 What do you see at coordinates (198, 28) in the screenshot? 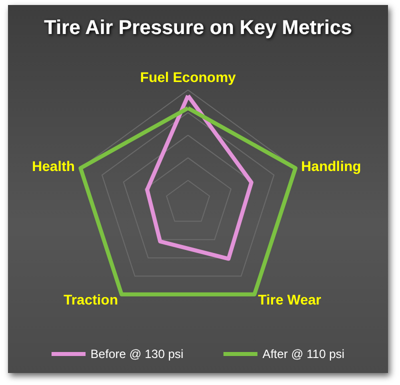
I see `chart-title: Tire Air Pressure on Key Metrics` at bounding box center [198, 28].